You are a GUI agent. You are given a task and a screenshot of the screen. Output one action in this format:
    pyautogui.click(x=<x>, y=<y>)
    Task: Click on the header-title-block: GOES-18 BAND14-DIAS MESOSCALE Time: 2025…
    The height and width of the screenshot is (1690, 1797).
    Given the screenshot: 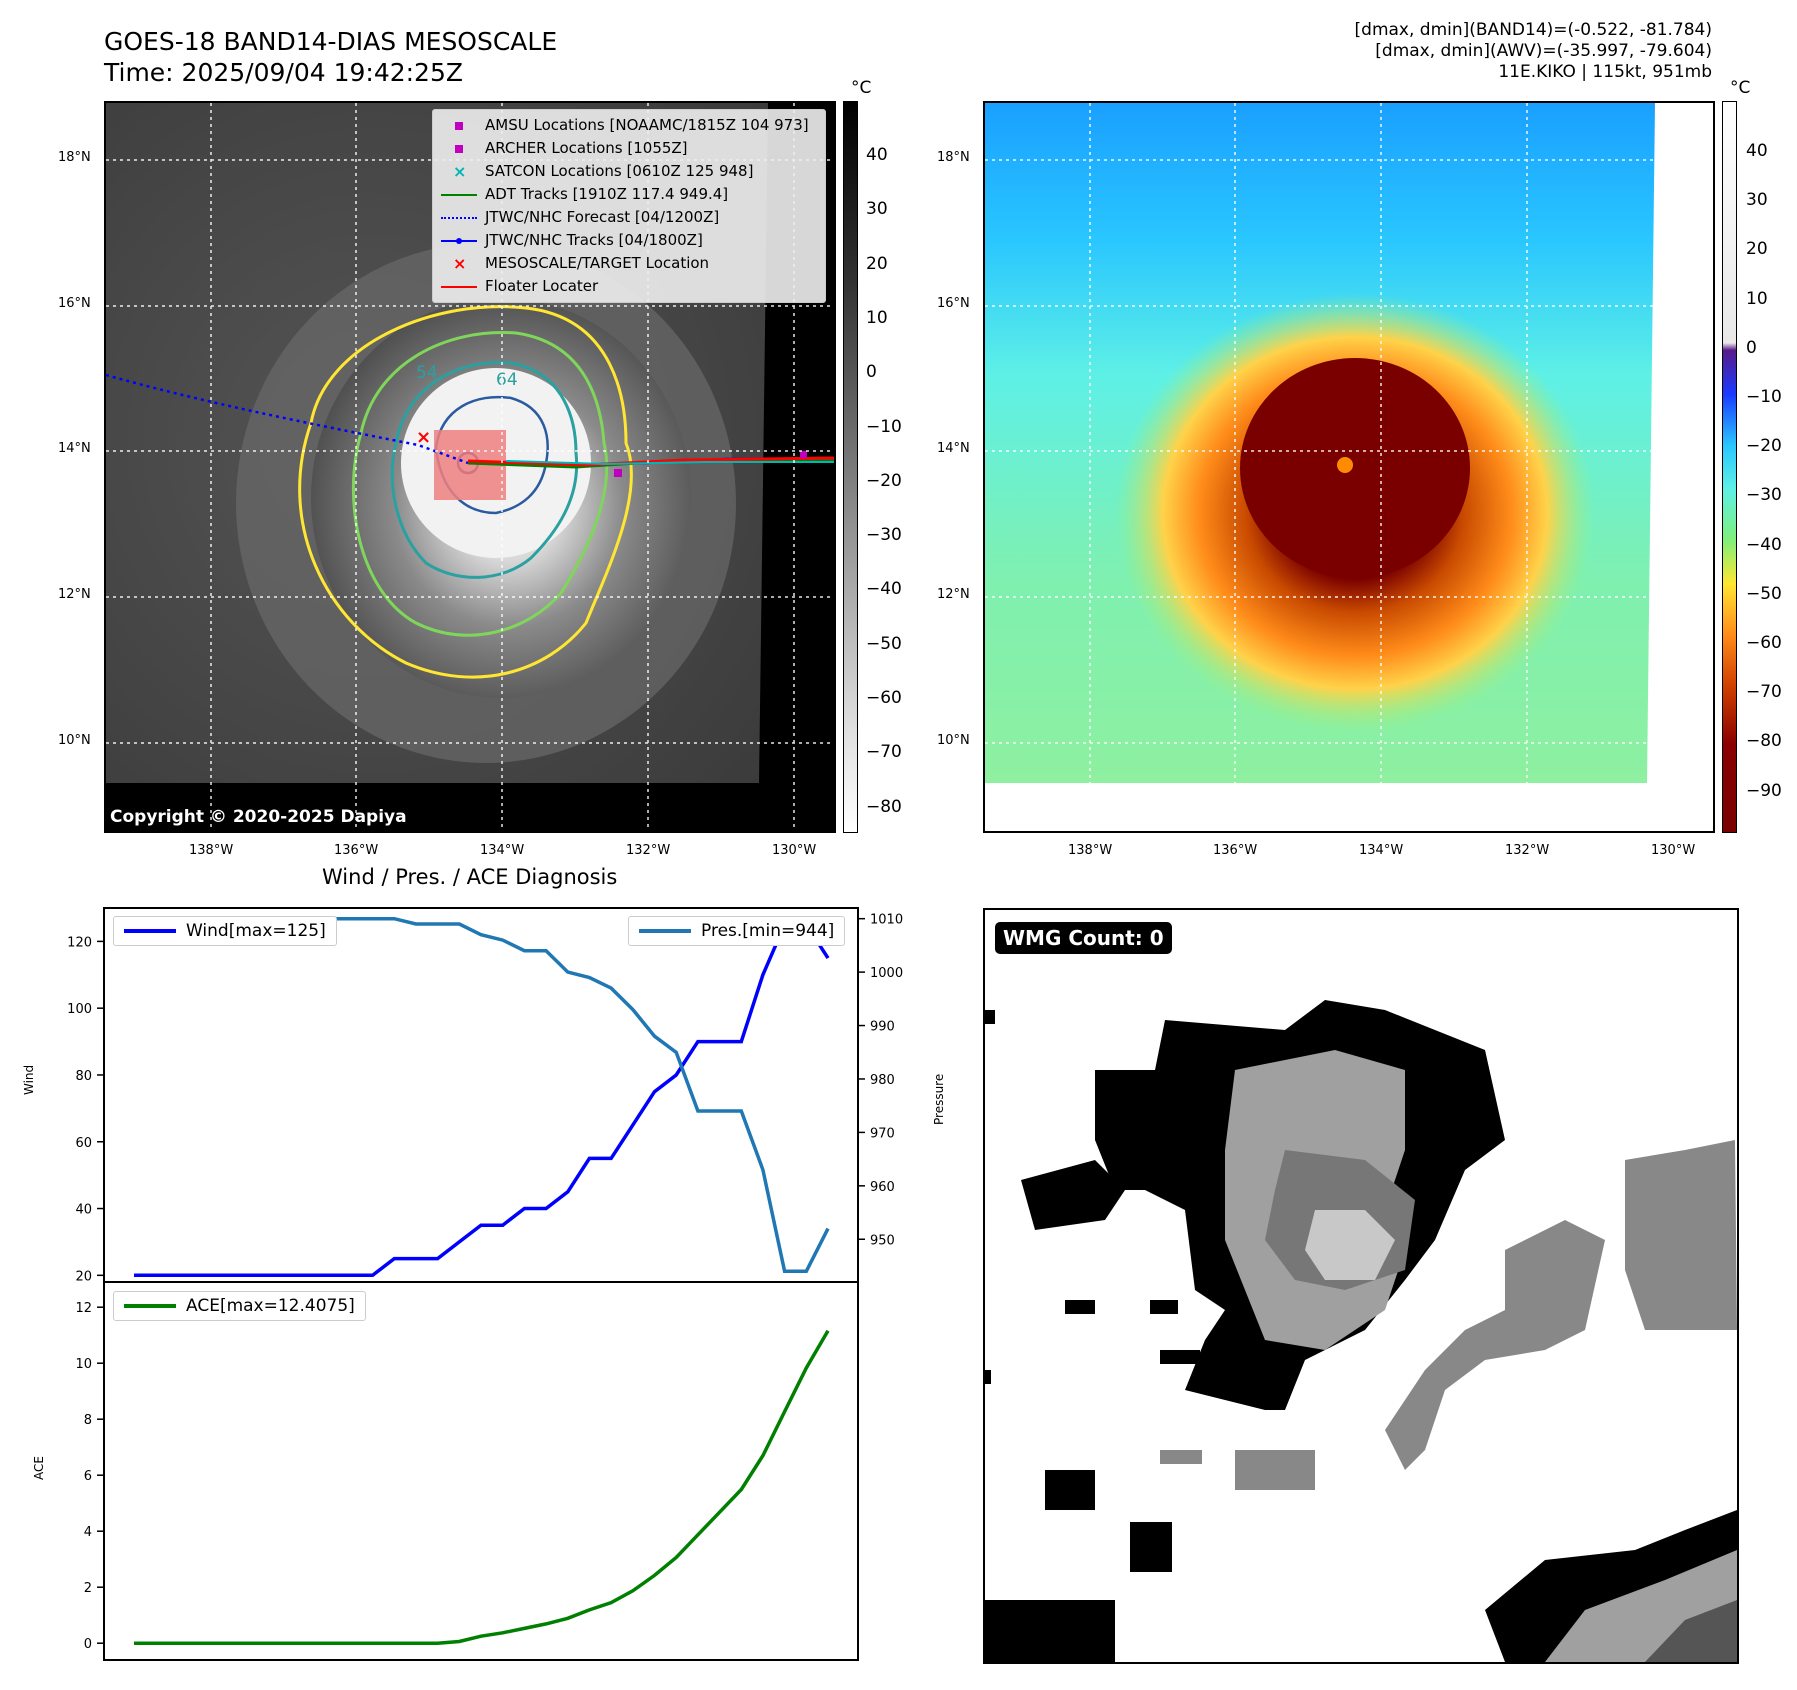 What is the action you would take?
    pyautogui.click(x=330, y=57)
    